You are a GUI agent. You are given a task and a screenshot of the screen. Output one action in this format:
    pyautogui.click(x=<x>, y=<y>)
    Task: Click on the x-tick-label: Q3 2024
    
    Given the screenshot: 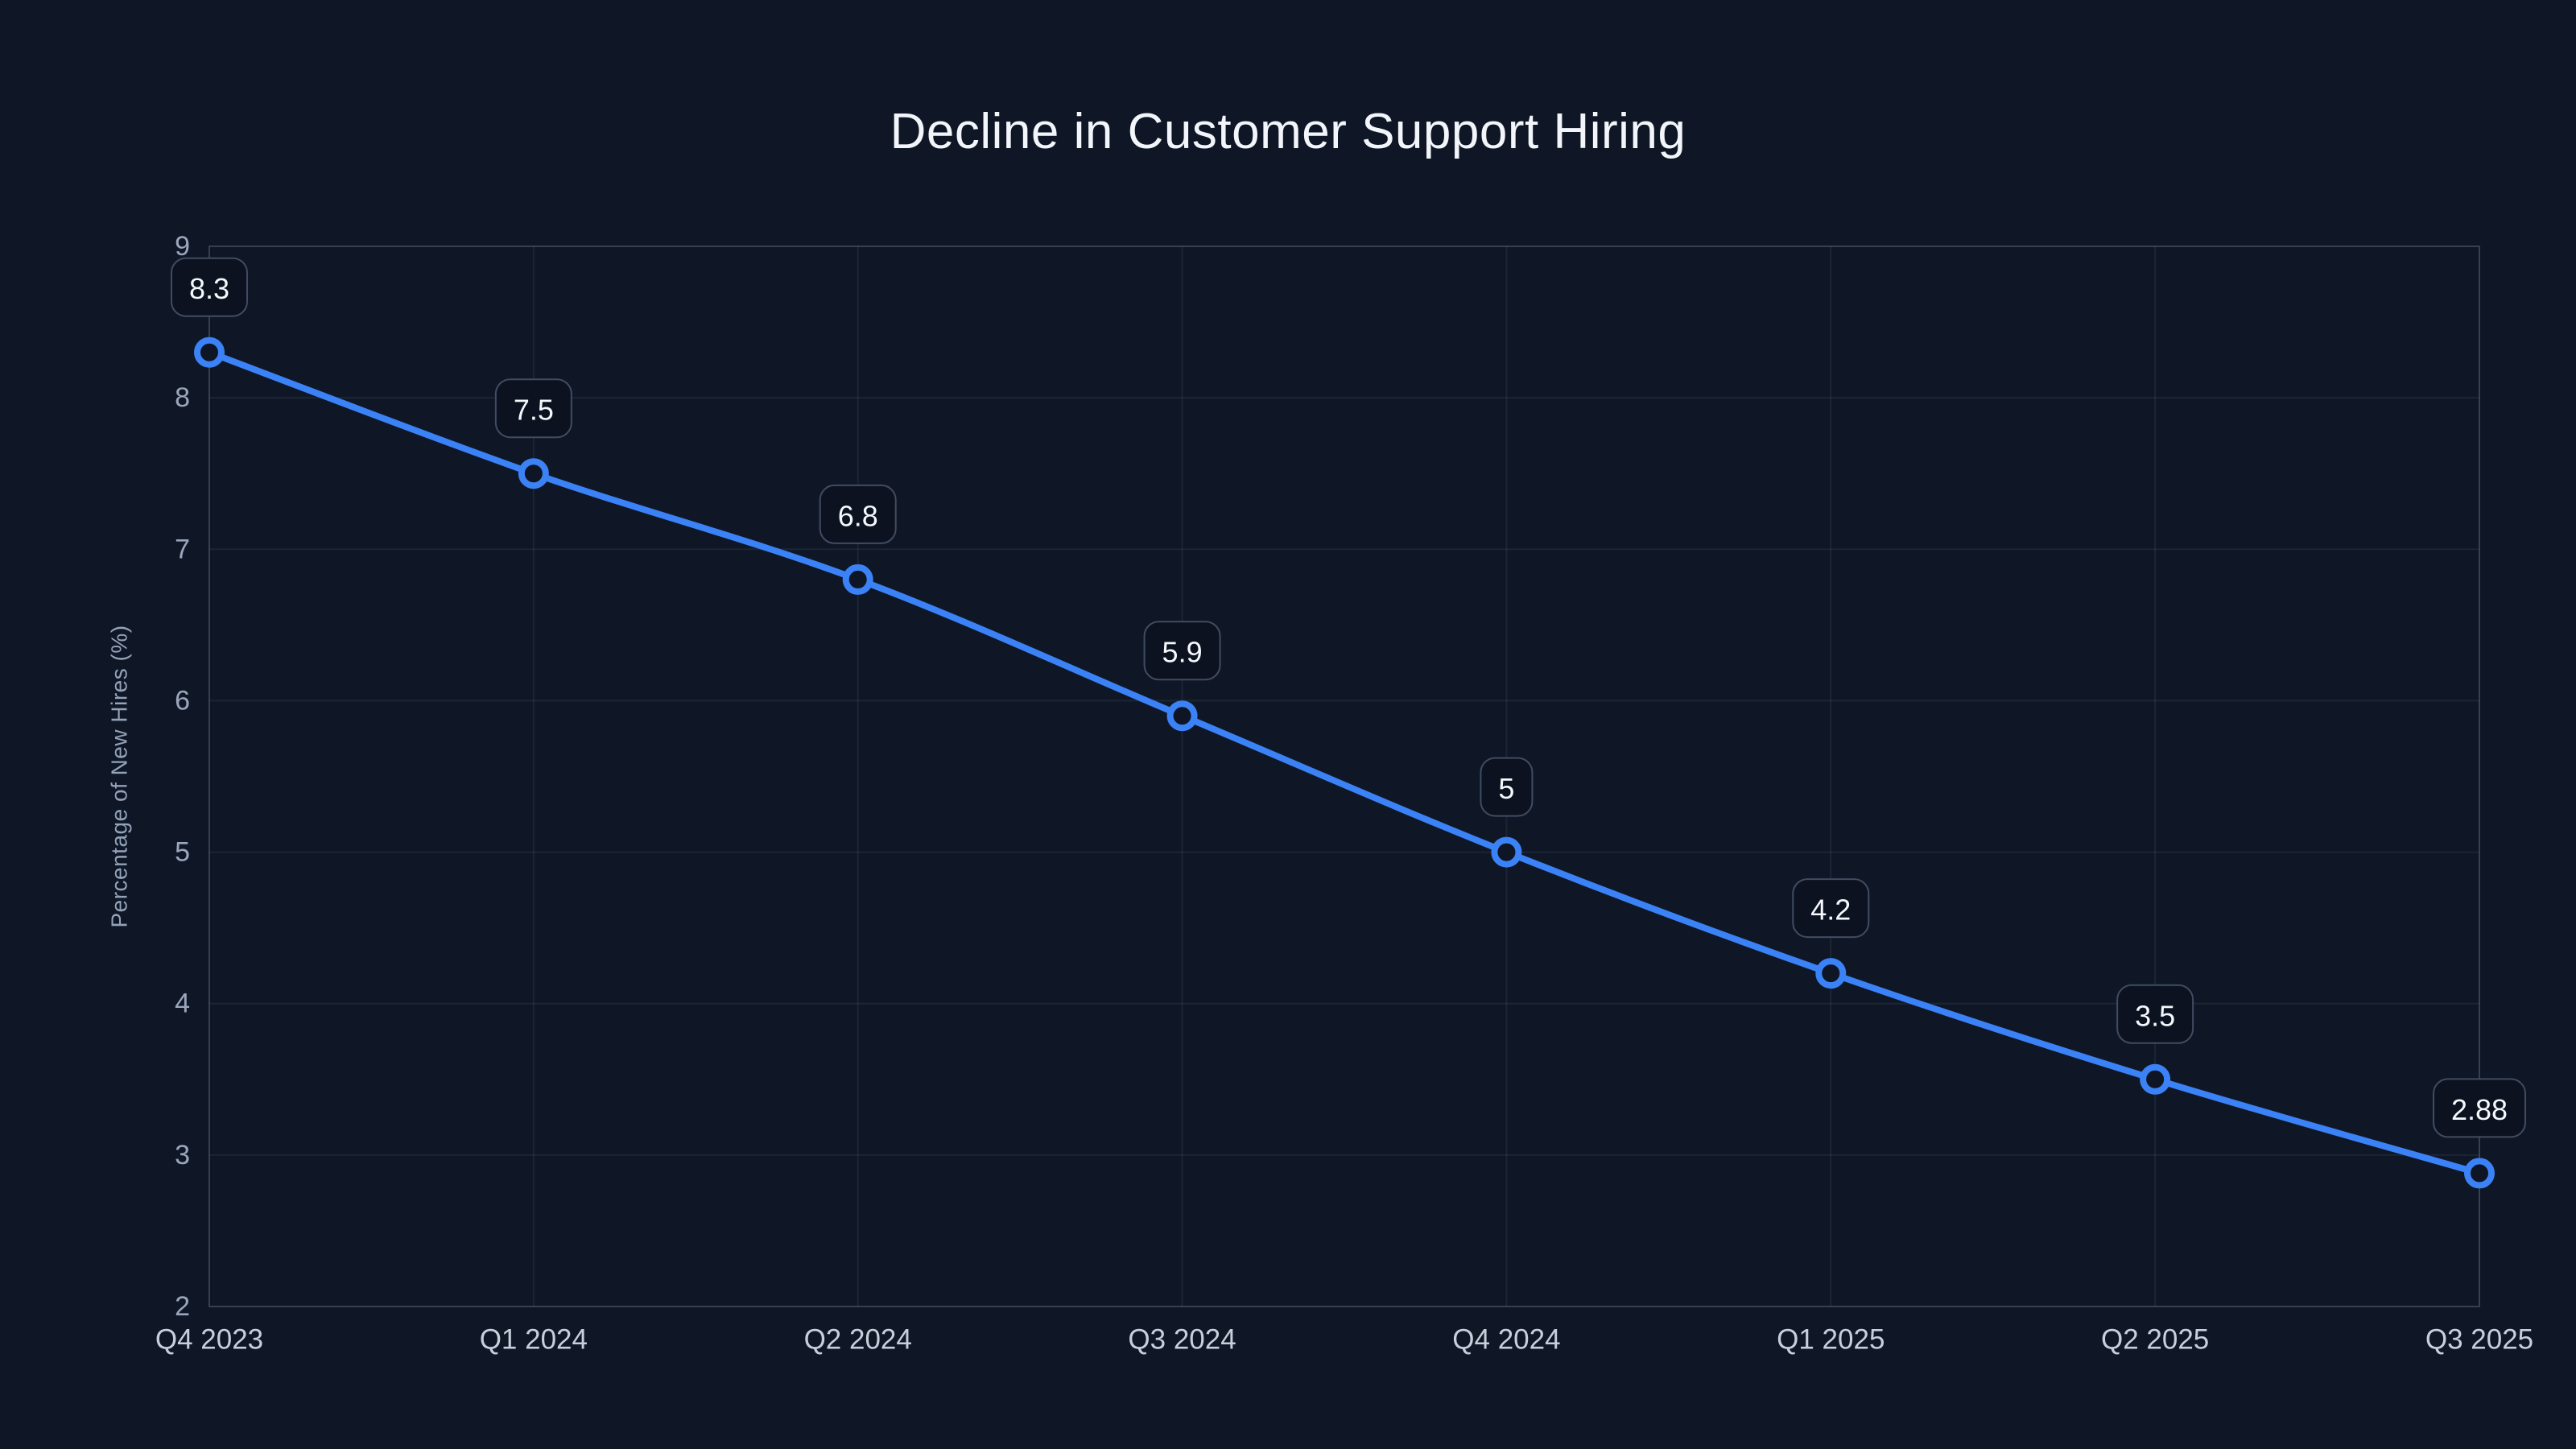 What is the action you would take?
    pyautogui.click(x=1182, y=1340)
    